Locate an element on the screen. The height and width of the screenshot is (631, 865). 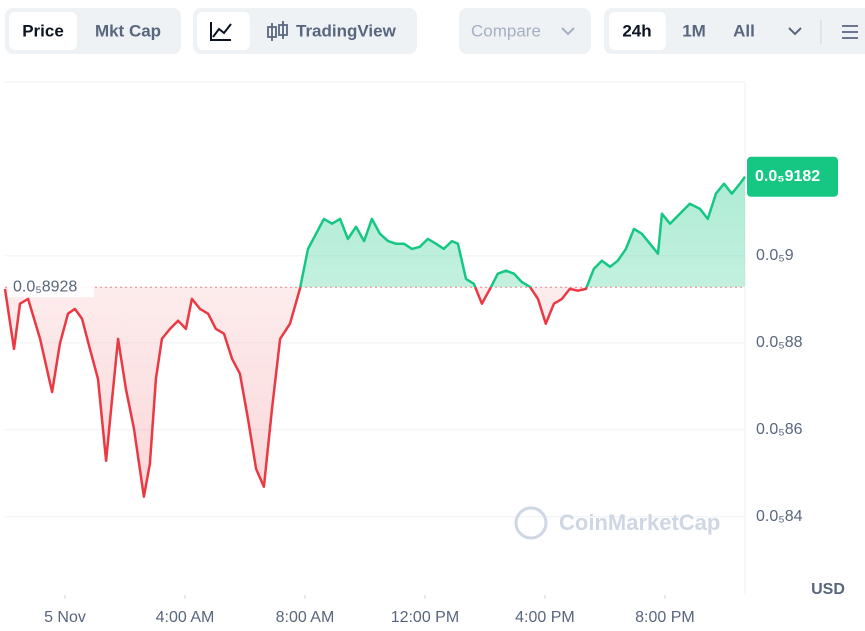
line-style-button is located at coordinates (223, 31).